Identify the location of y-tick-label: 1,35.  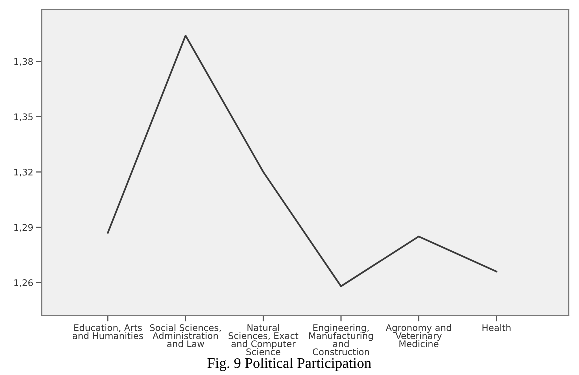
(23, 118).